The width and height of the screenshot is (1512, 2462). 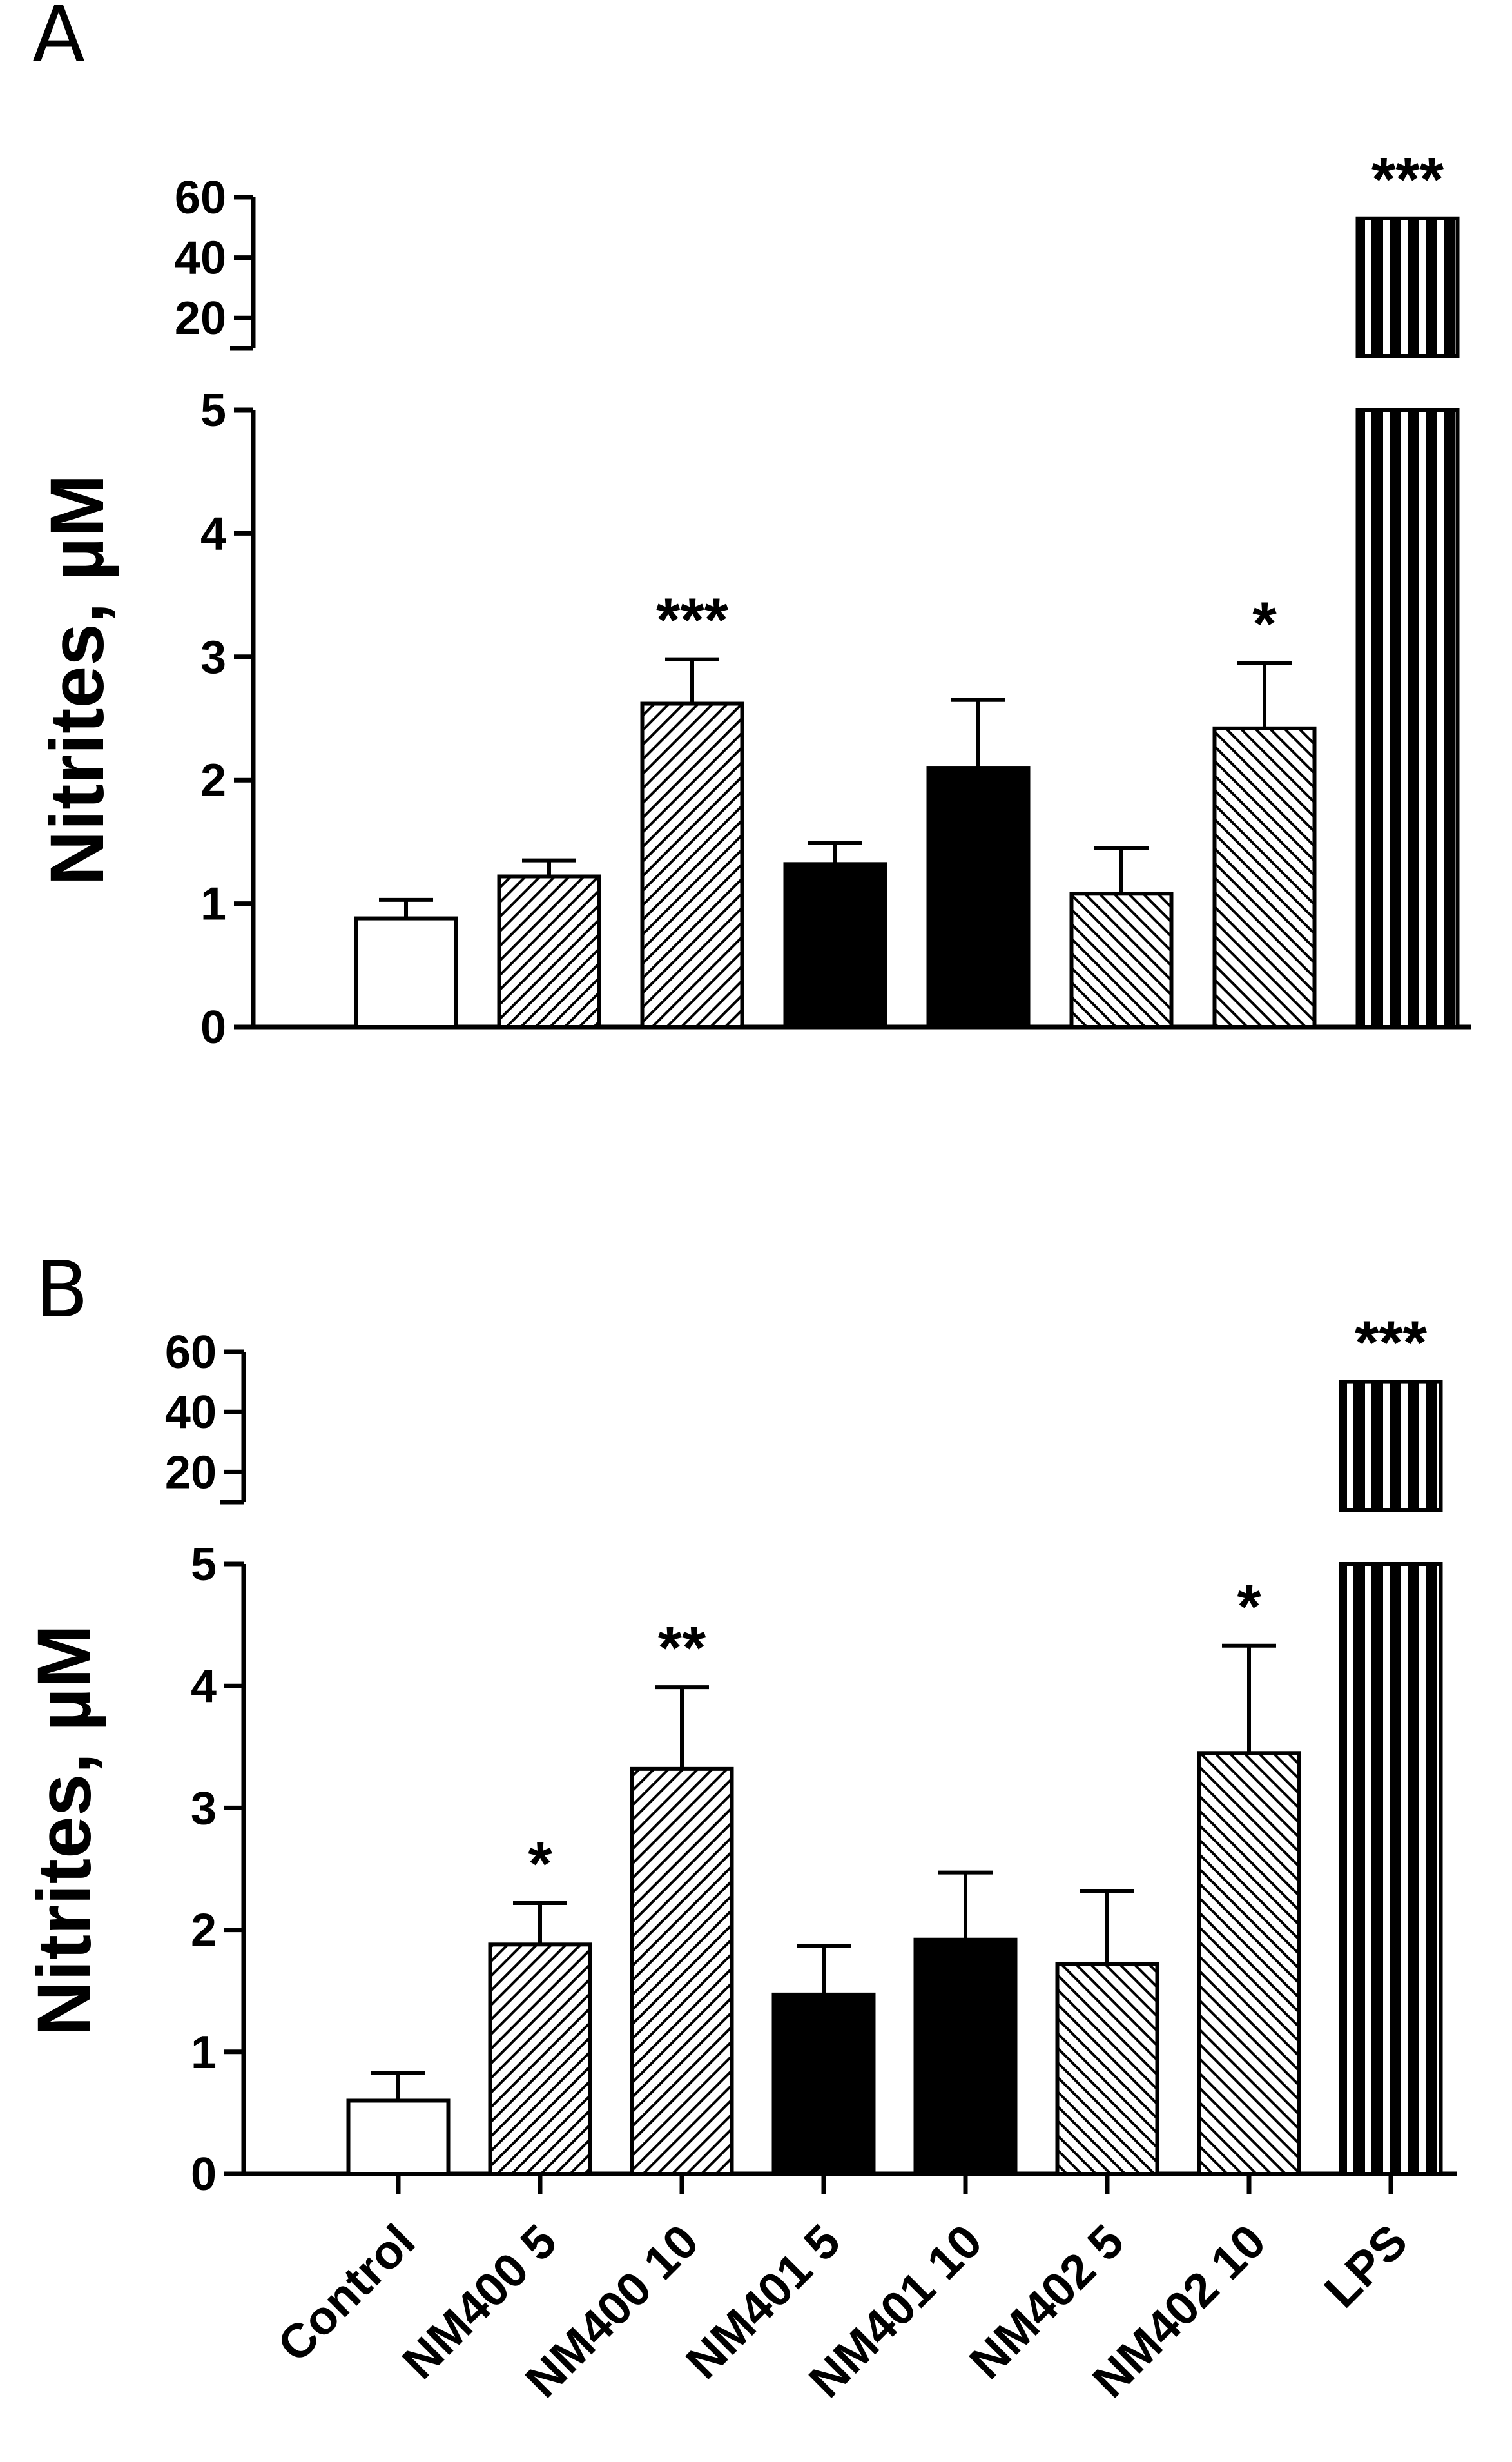 I want to click on panel-letter: B, so click(x=61, y=1290).